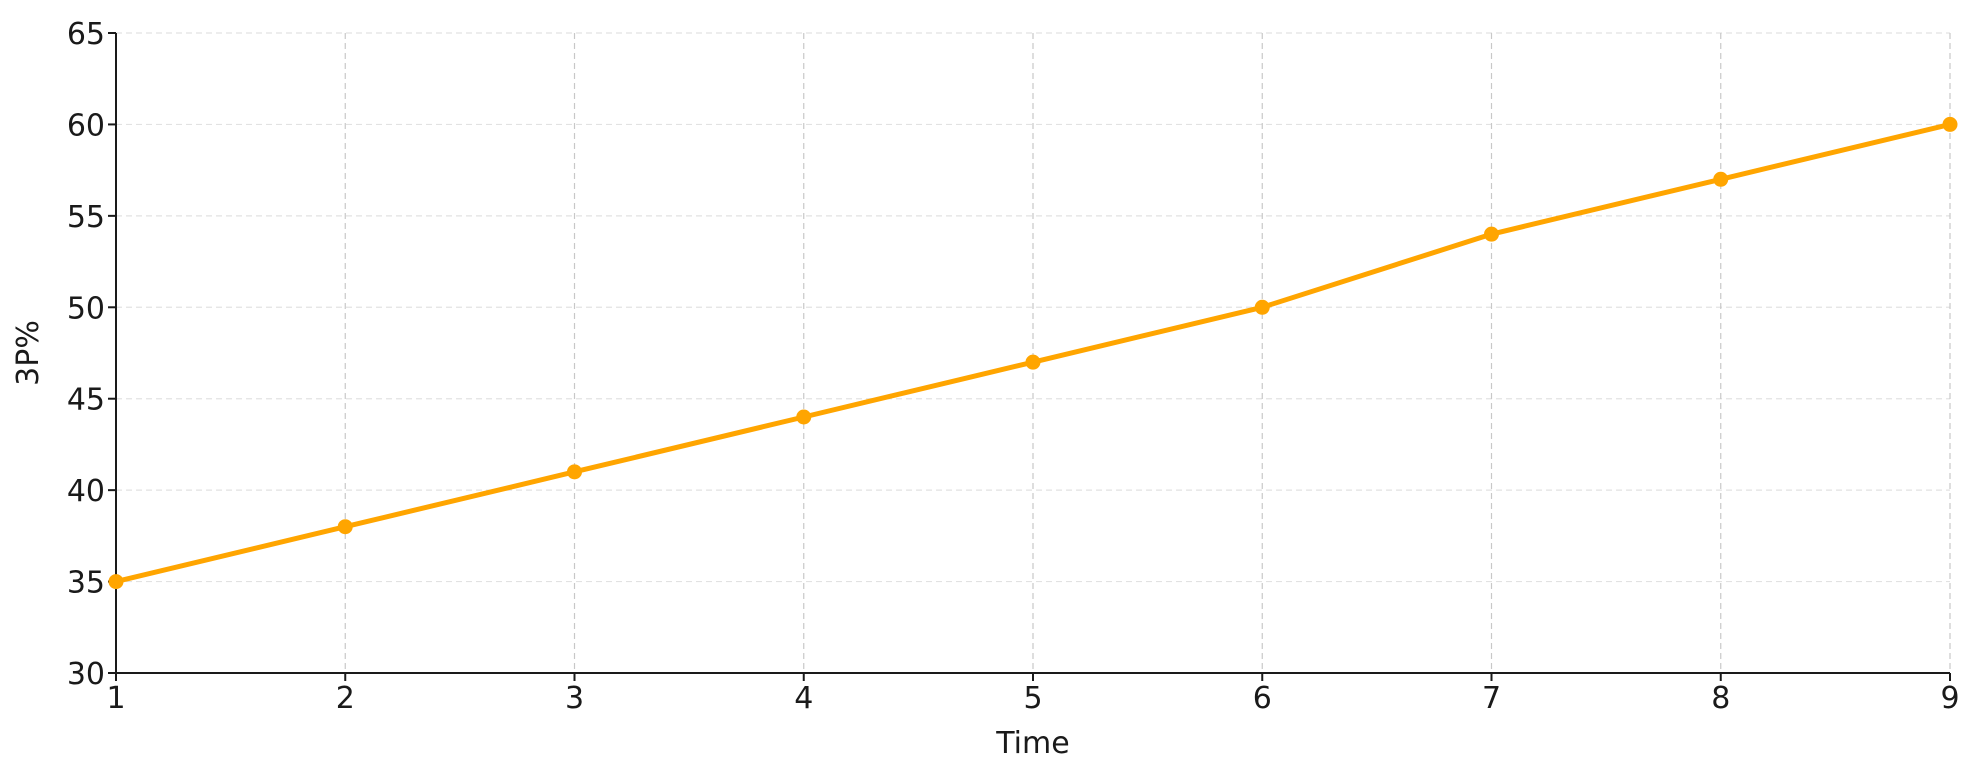  What do you see at coordinates (1491, 698) in the screenshot?
I see `x-tick-label: 7` at bounding box center [1491, 698].